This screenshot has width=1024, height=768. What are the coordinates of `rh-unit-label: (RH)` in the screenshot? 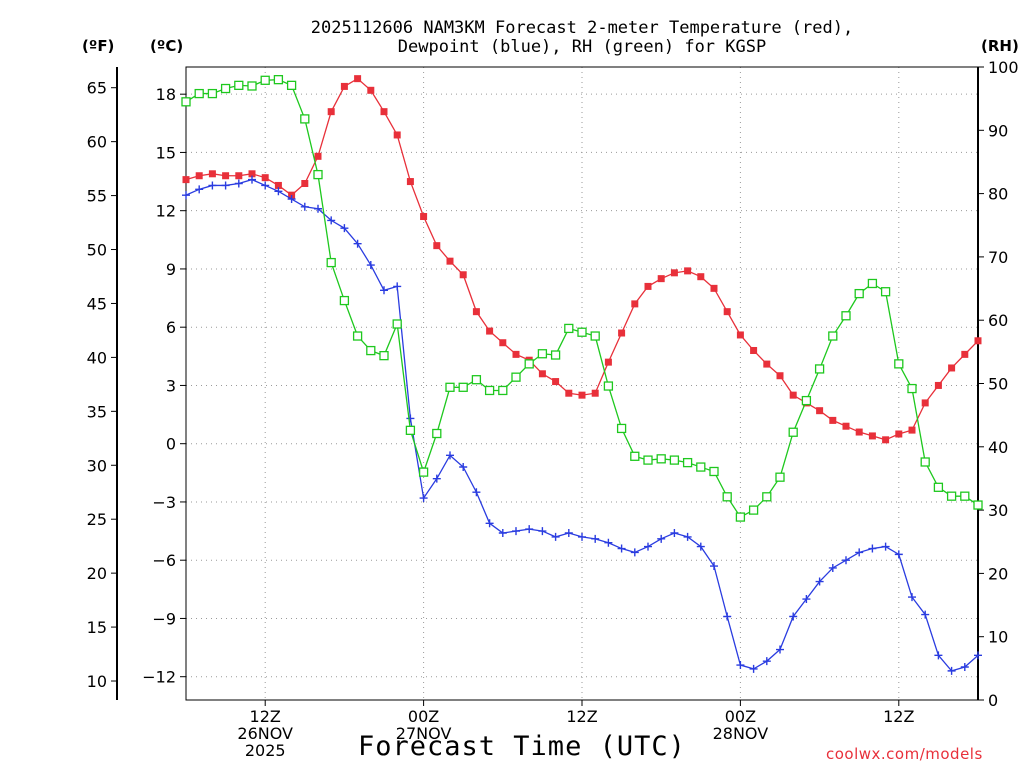 It's located at (1000, 46).